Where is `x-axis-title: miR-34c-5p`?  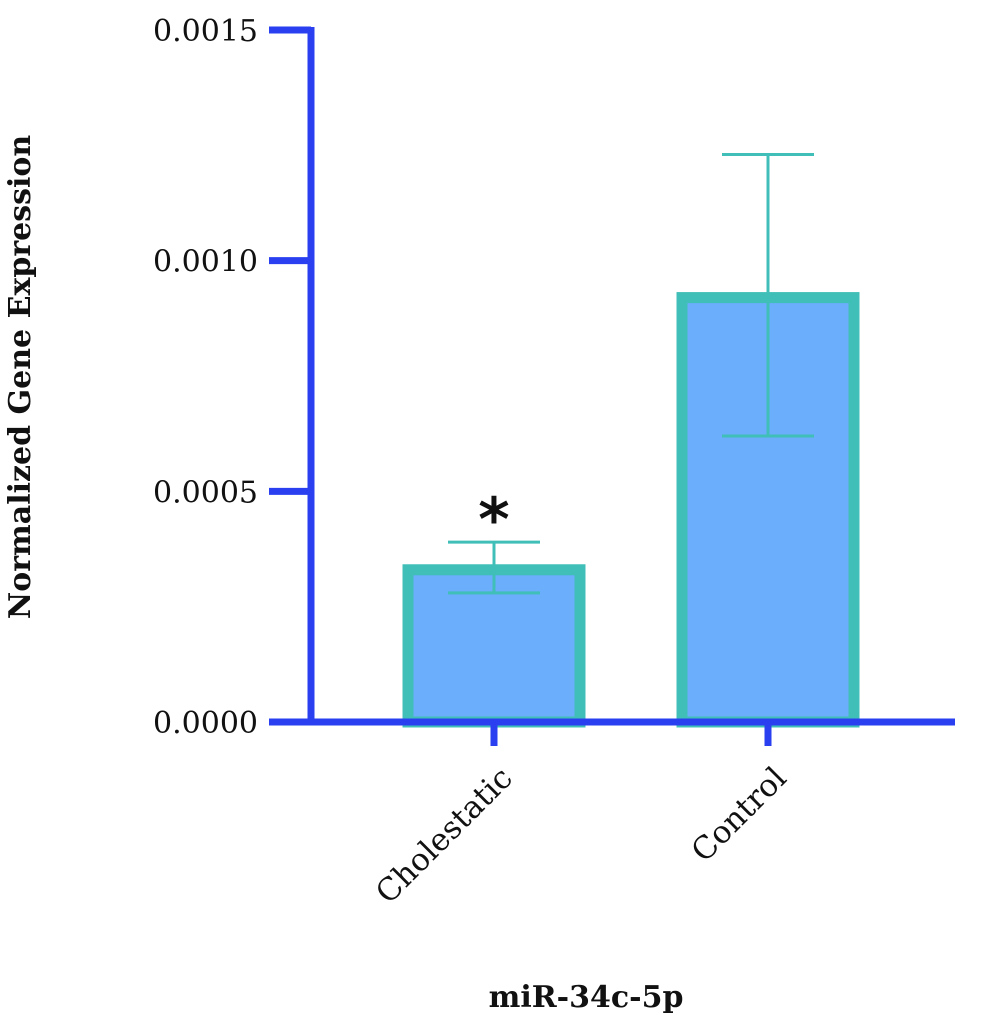 x-axis-title: miR-34c-5p is located at coordinates (586, 997).